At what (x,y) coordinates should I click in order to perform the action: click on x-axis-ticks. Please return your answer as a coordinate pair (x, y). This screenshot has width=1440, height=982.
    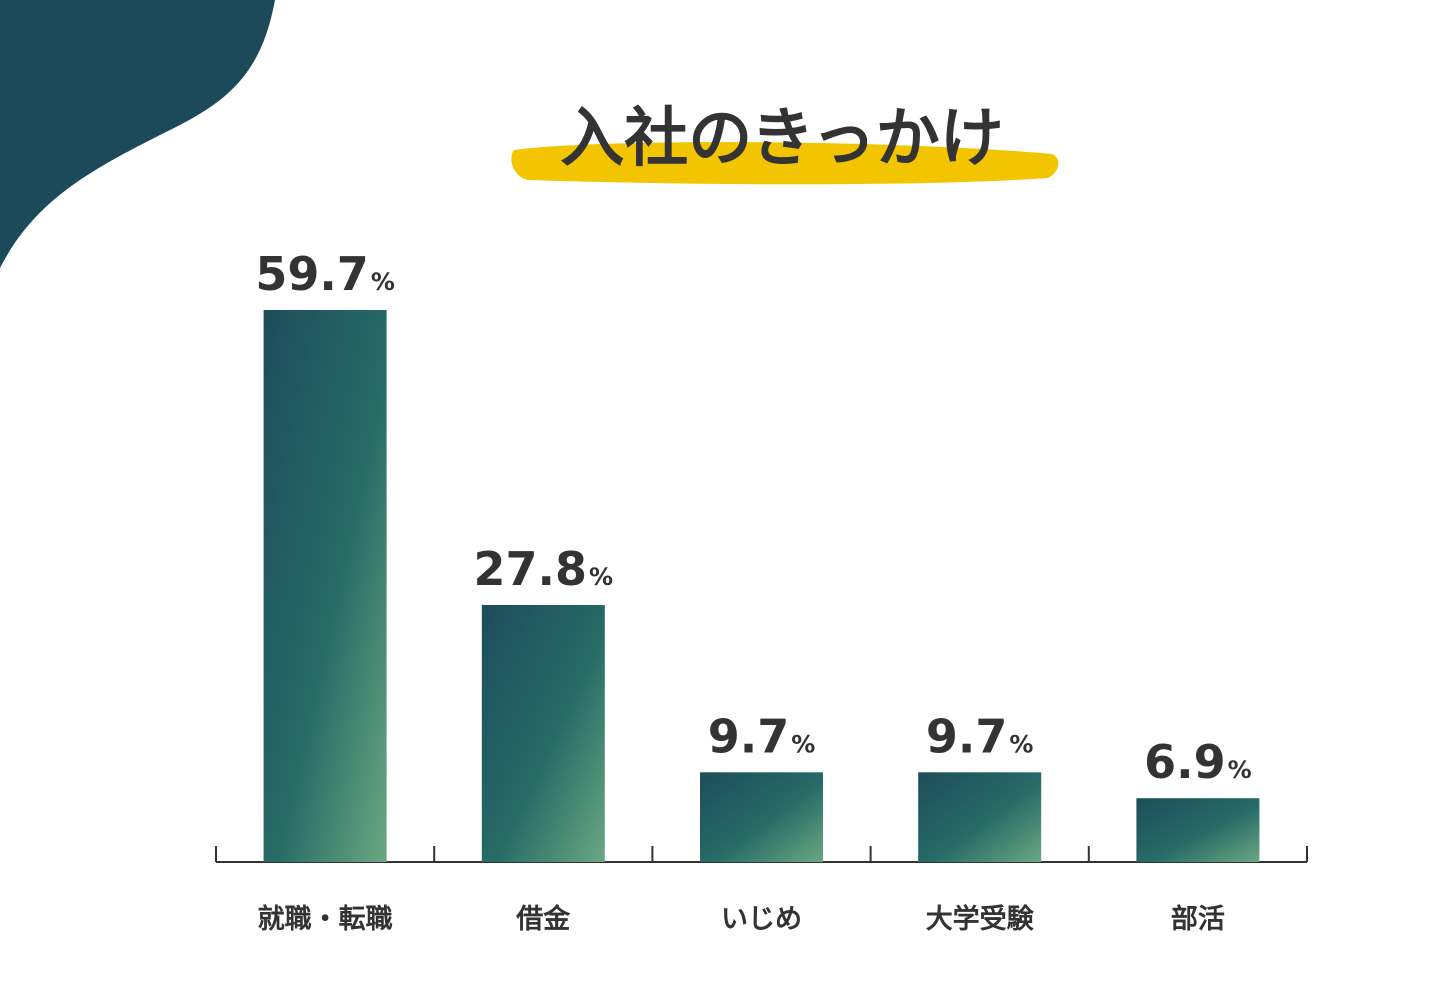
    Looking at the image, I should click on (761, 854).